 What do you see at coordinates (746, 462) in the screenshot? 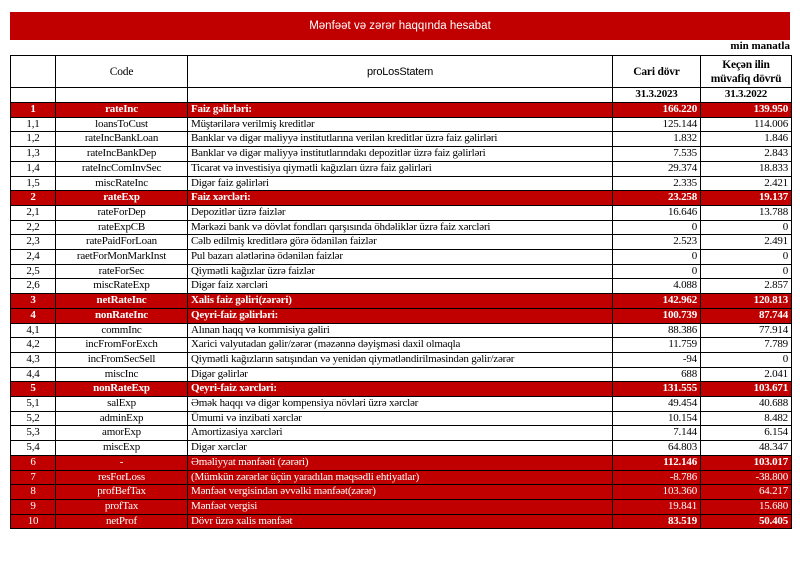
I see `row-previous-value: 103.017` at bounding box center [746, 462].